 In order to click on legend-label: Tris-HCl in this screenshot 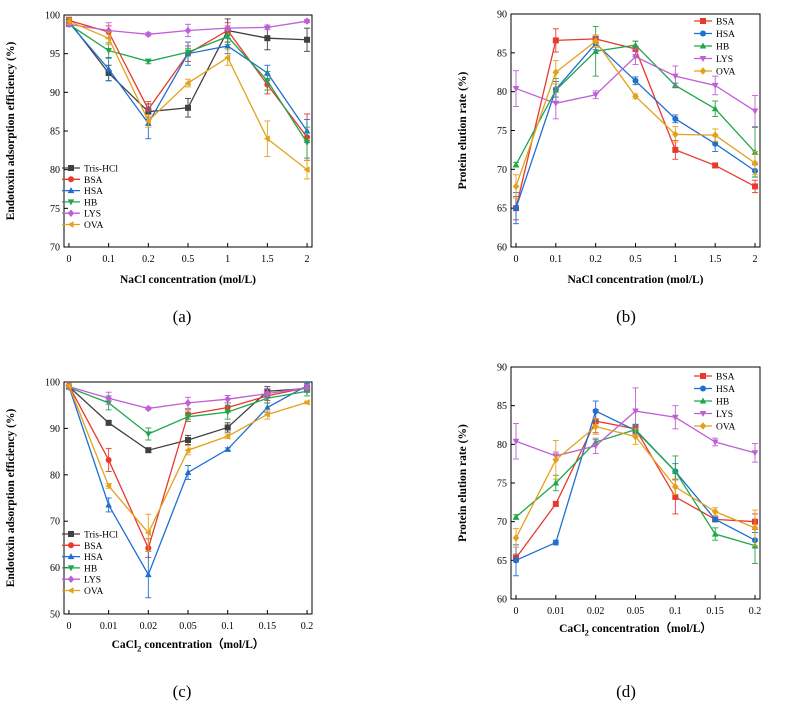, I will do `click(101, 536)`.